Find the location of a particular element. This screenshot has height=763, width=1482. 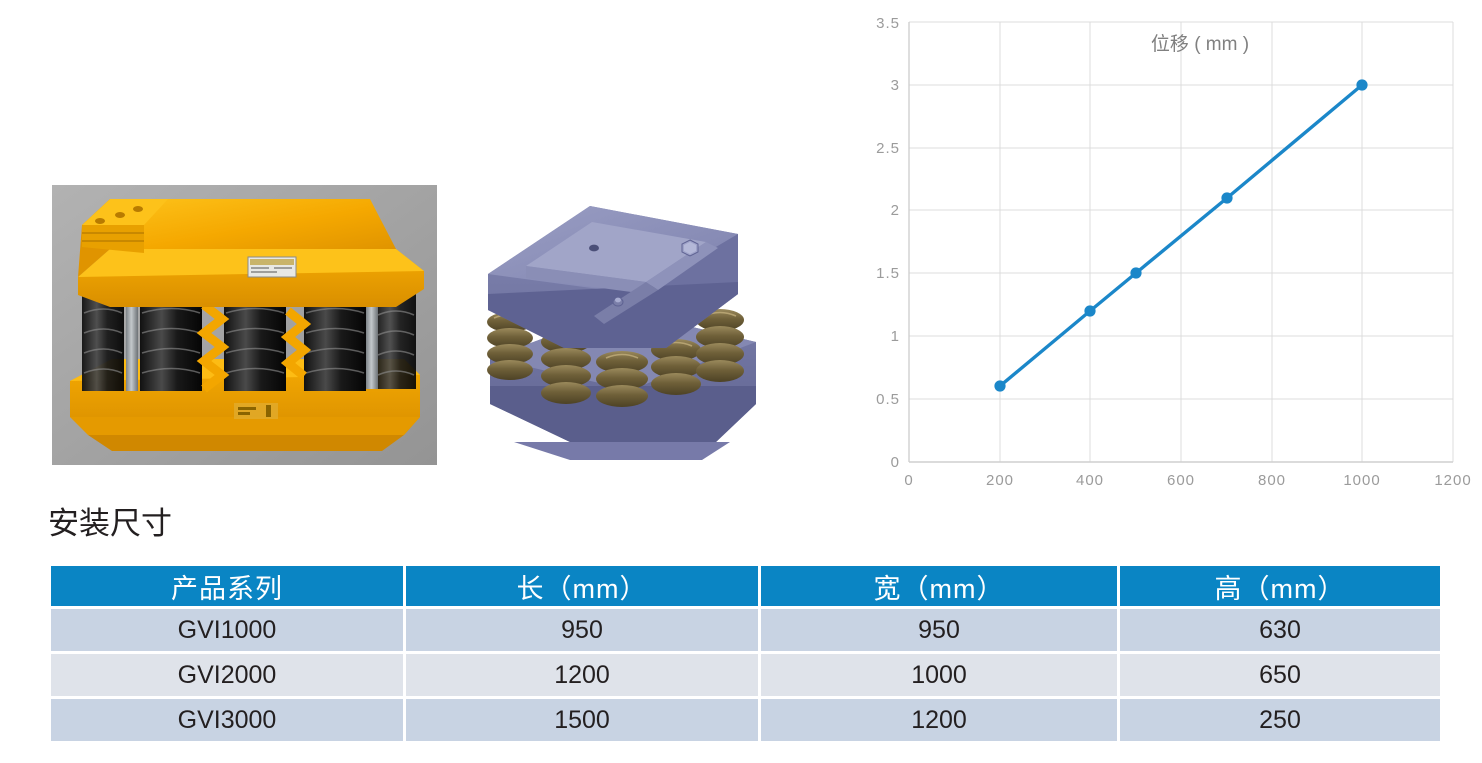

data-point-200-0.6 is located at coordinates (1000, 386).